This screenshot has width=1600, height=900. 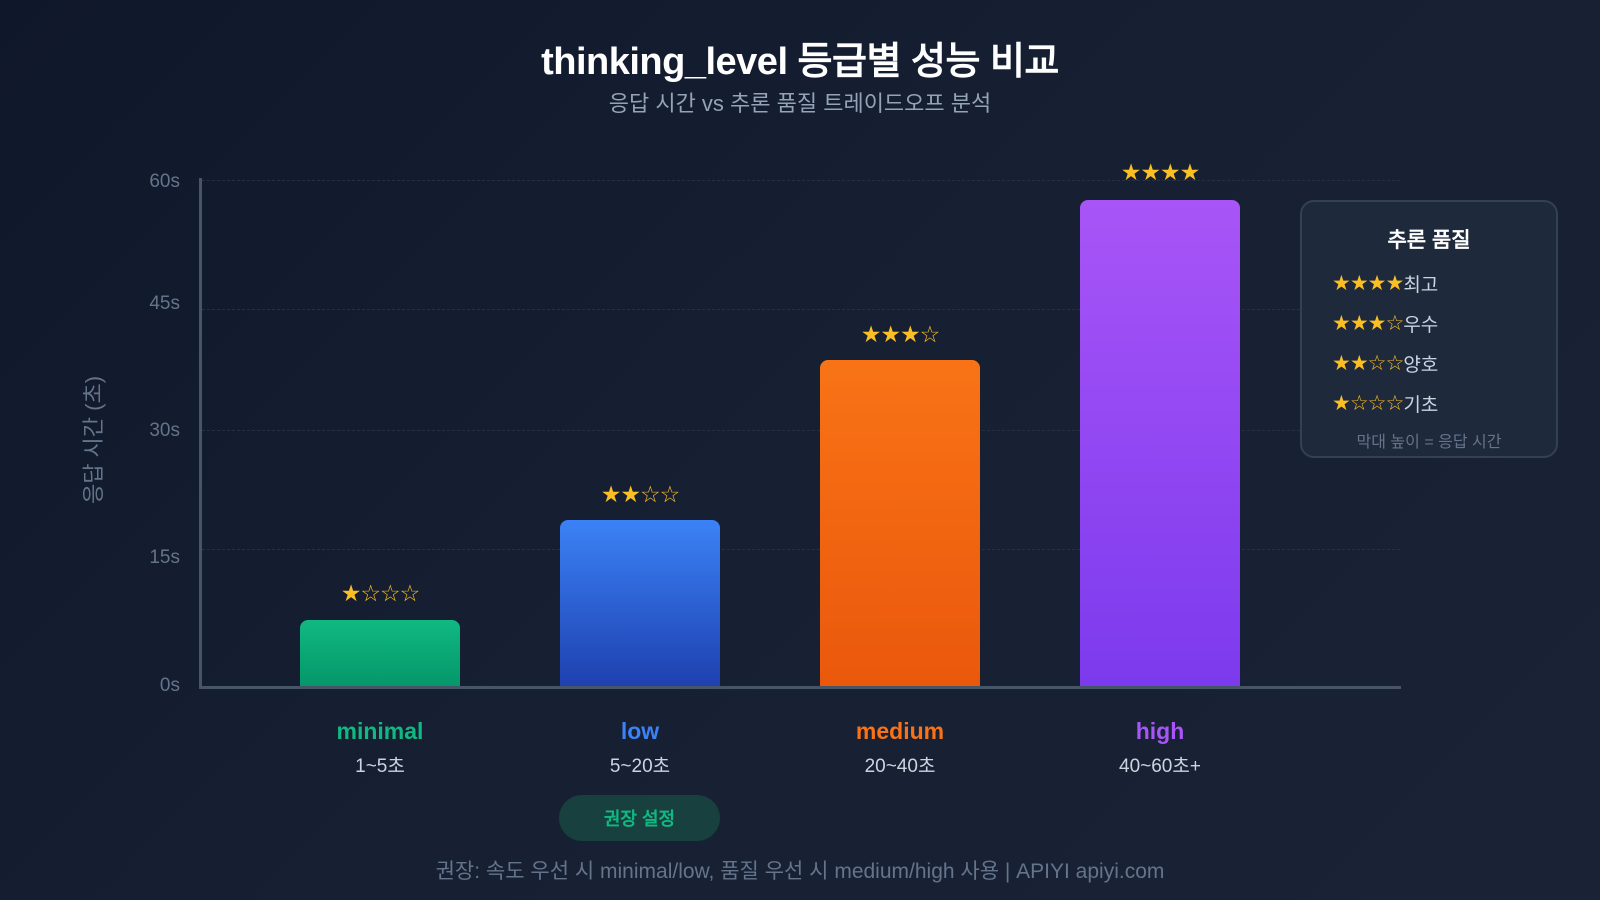 What do you see at coordinates (380, 593) in the screenshot?
I see `bar-minimal-stars: ★☆☆☆` at bounding box center [380, 593].